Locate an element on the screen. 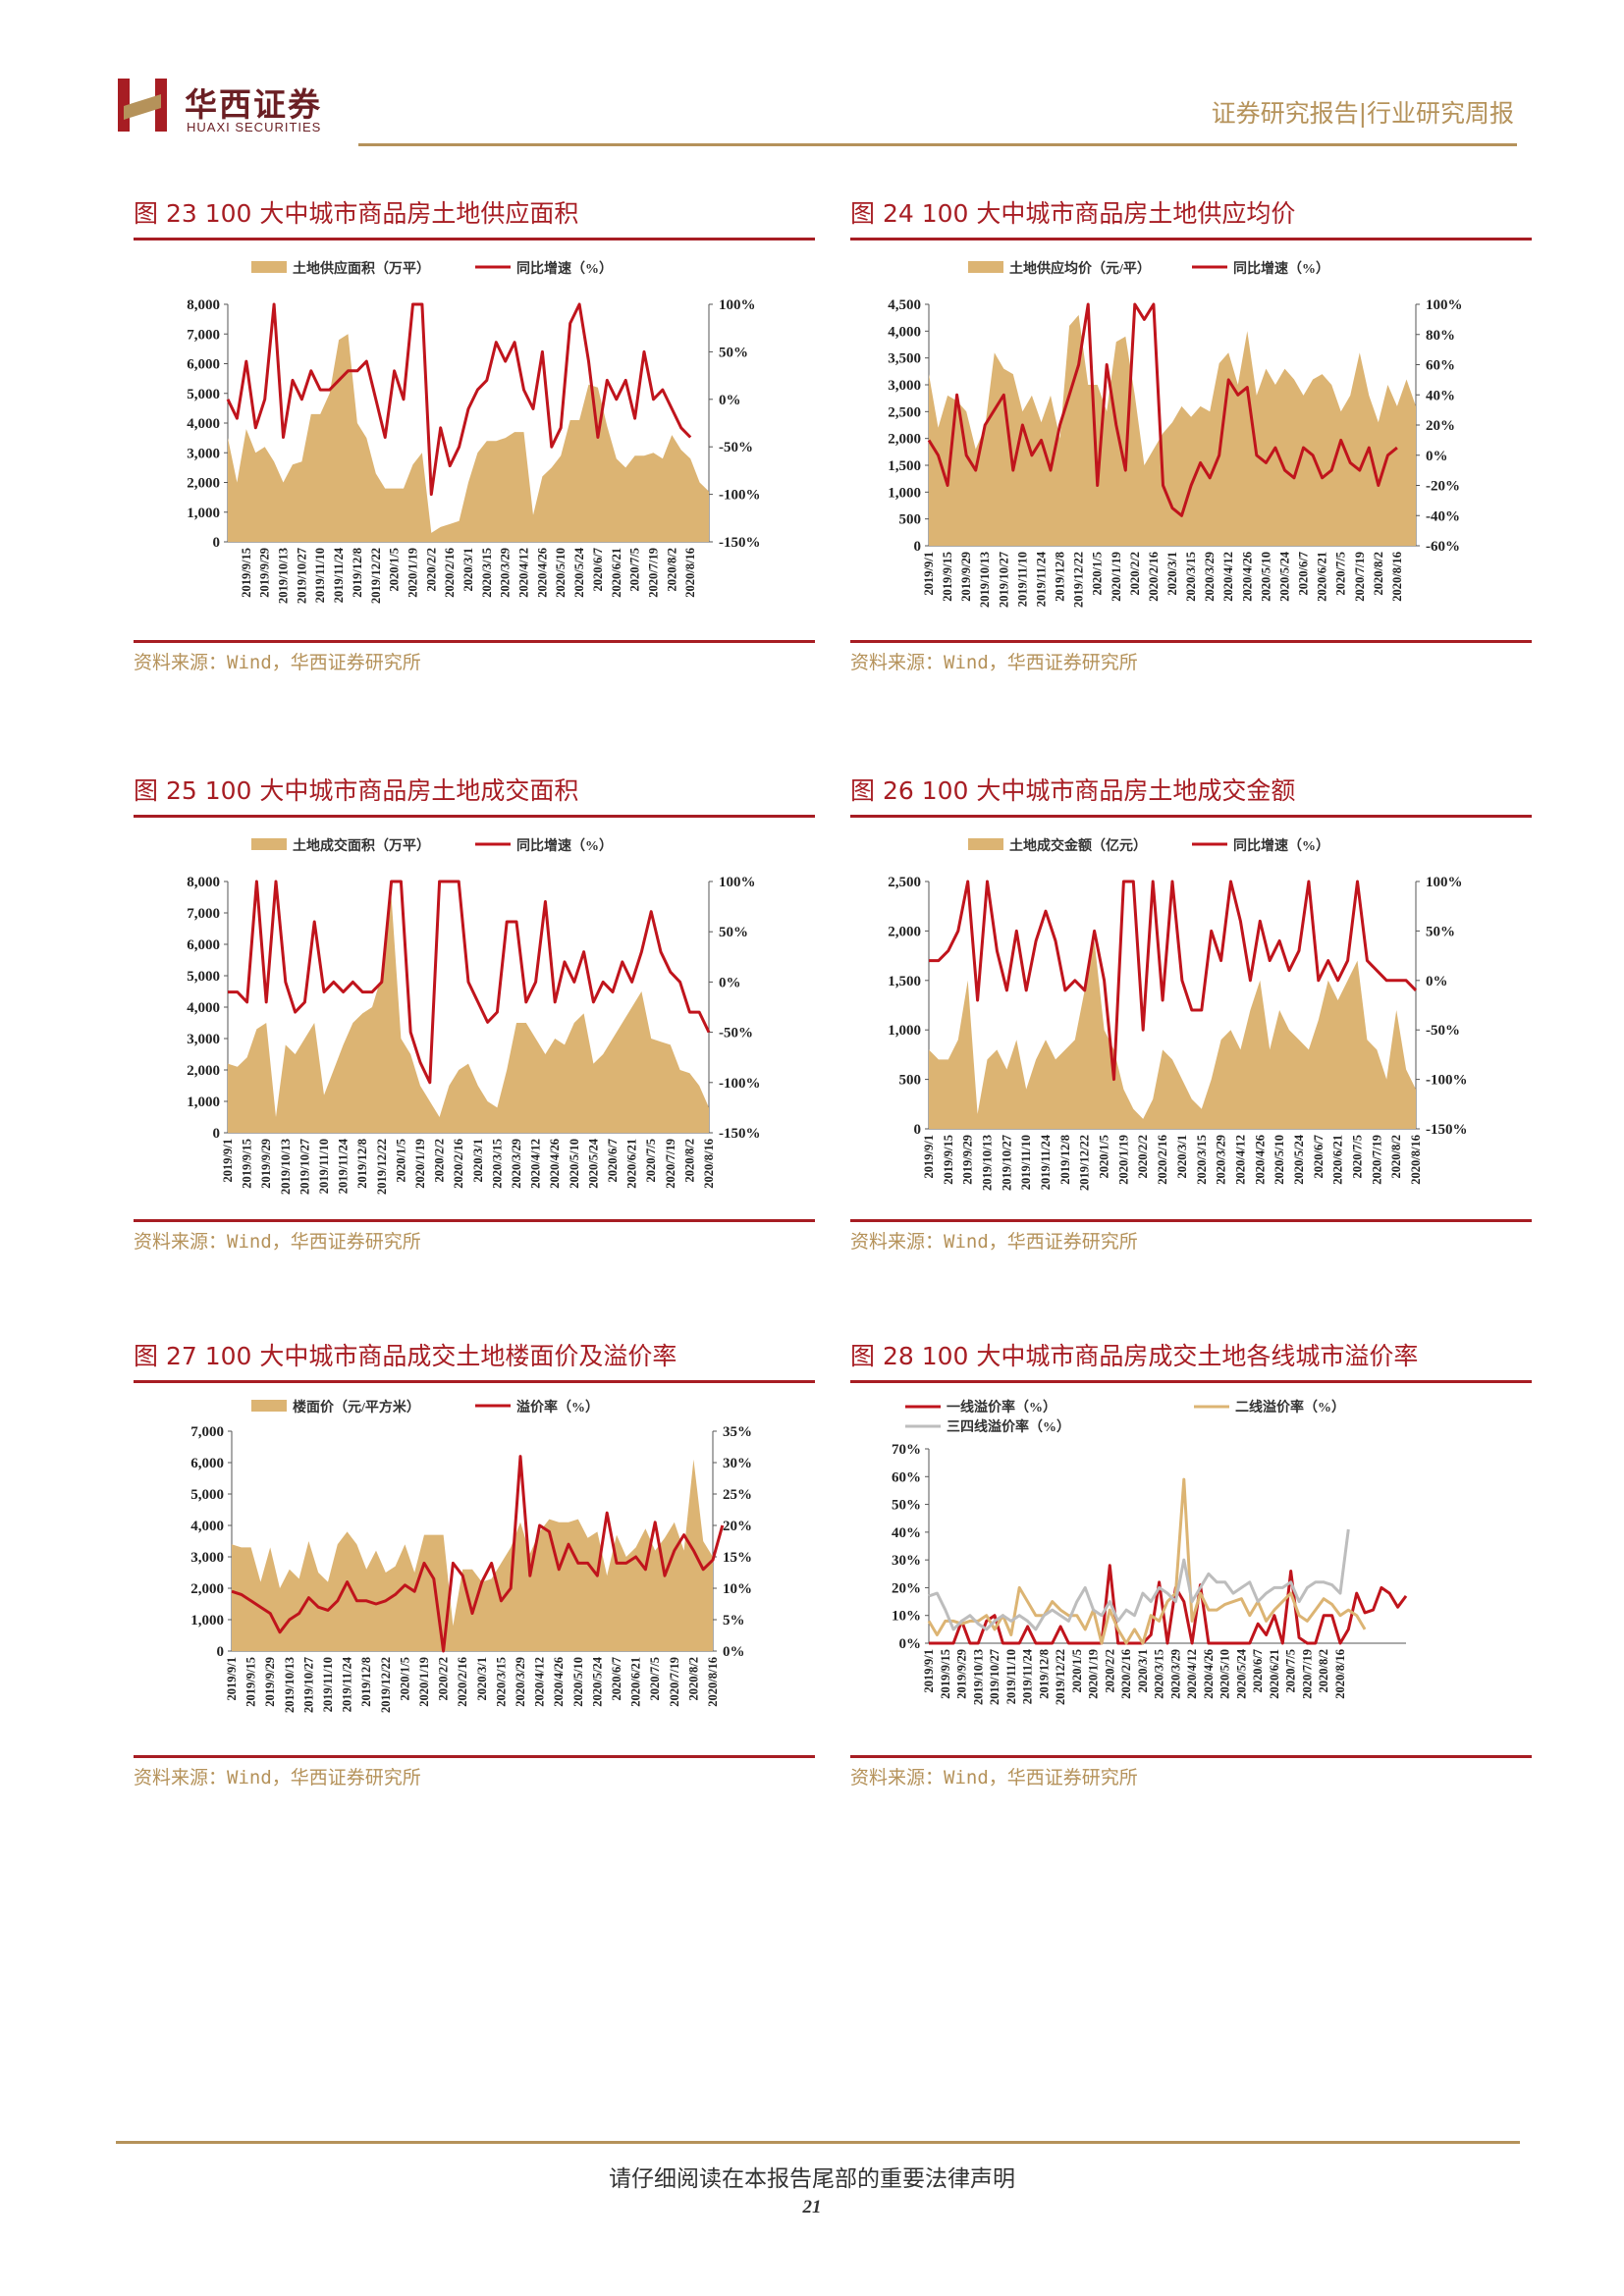 Image resolution: width=1624 pixels, height=2296 pixels. x-tick-label-group: 2019/10/13 is located at coordinates (978, 1677).